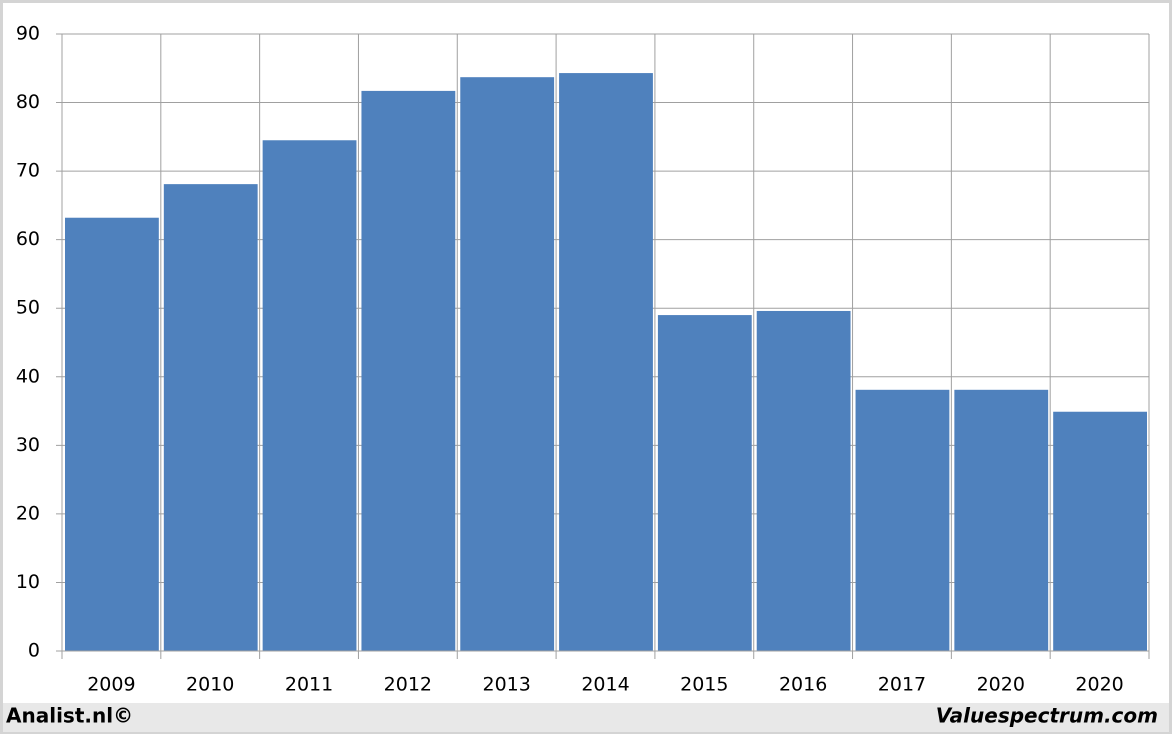 Image resolution: width=1172 pixels, height=734 pixels. What do you see at coordinates (28, 445) in the screenshot?
I see `y-tick-label: 30` at bounding box center [28, 445].